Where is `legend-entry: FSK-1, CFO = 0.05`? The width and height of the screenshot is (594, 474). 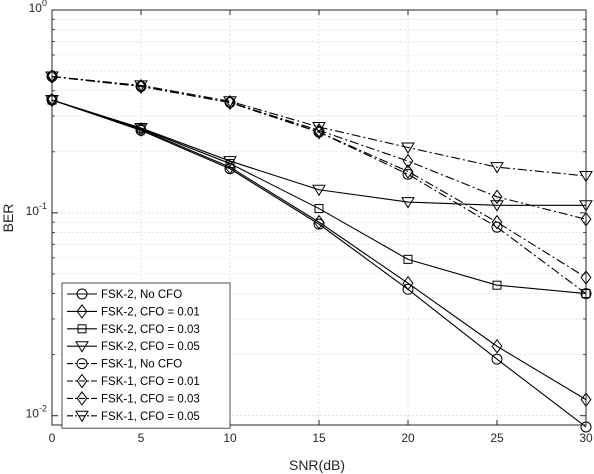
legend-entry: FSK-1, CFO = 0.05 is located at coordinates (133, 416).